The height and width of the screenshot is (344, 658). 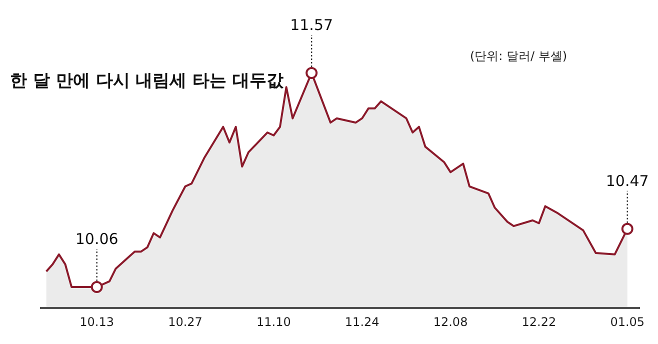 I want to click on title: 한 달 만에 다시 내림세 타는 대두값, so click(x=147, y=81).